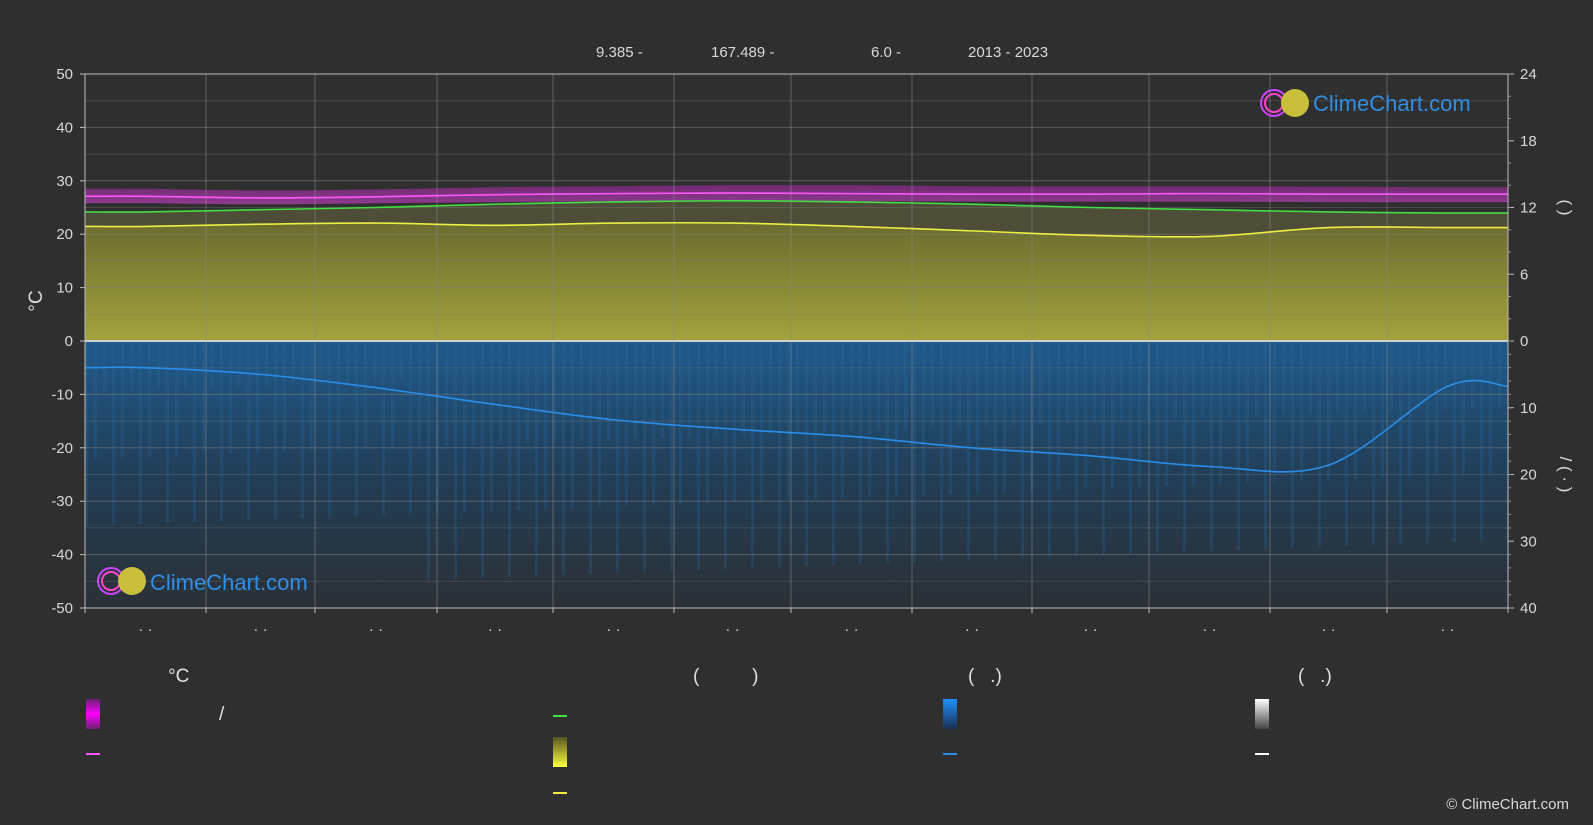 The width and height of the screenshot is (1593, 825). What do you see at coordinates (1008, 52) in the screenshot?
I see `header-years: 2013 - 2023` at bounding box center [1008, 52].